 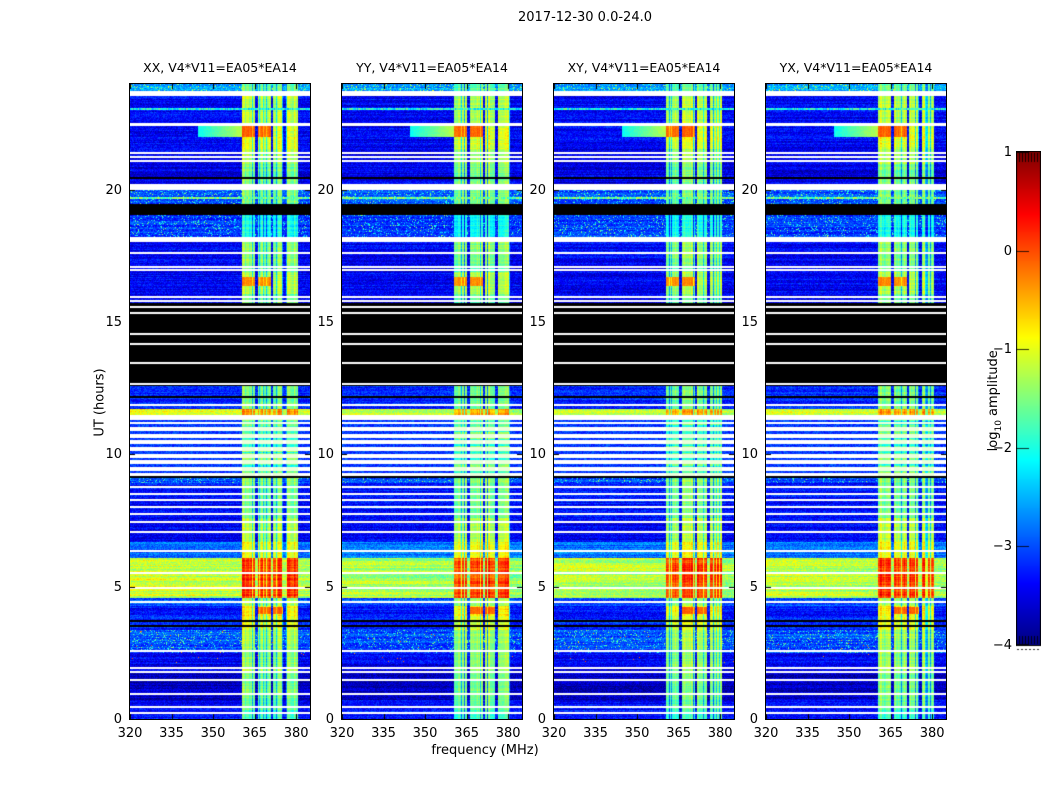 I want to click on colorbar-tick-label: 1, so click(x=1007, y=152).